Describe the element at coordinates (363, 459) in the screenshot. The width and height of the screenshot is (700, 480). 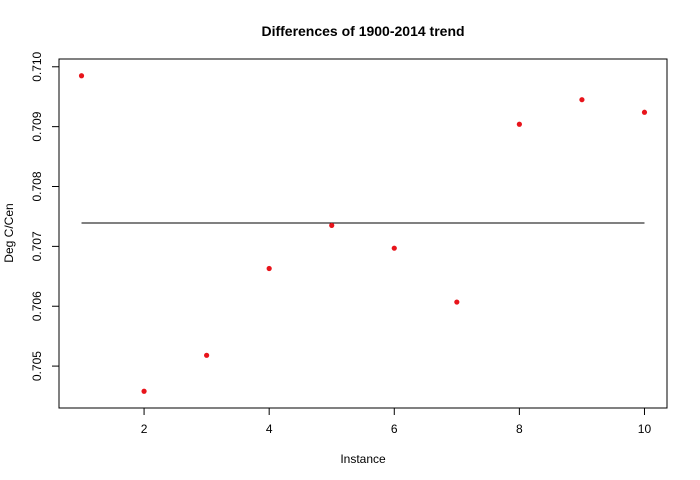
I see `x-axis-label: Instance` at that location.